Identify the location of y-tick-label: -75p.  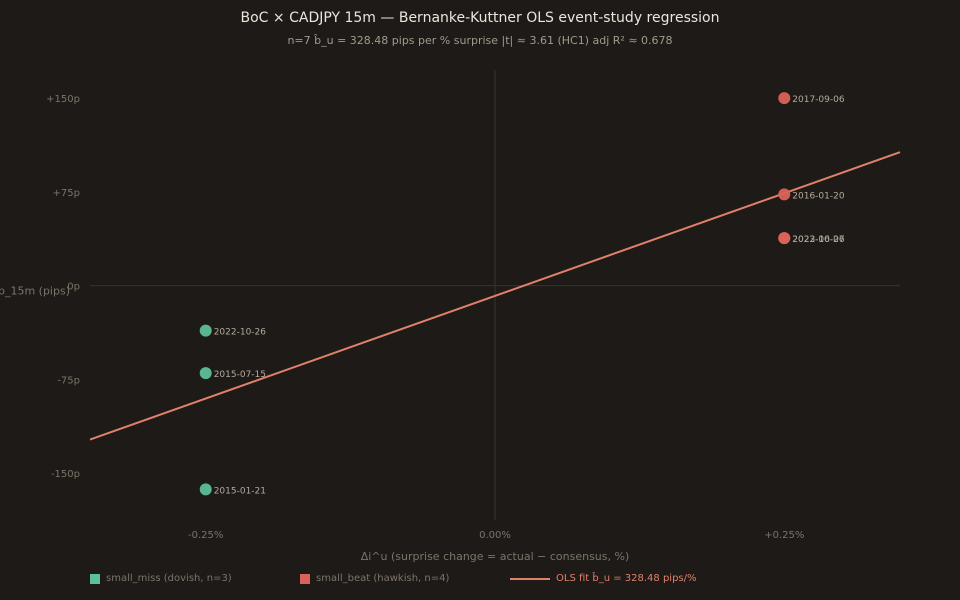
(68, 380).